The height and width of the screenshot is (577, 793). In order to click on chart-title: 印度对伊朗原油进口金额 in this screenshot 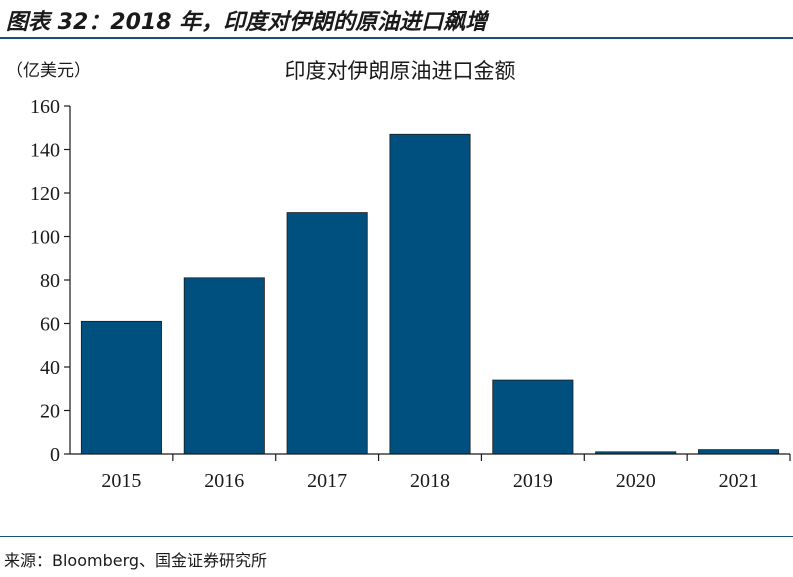, I will do `click(400, 71)`.